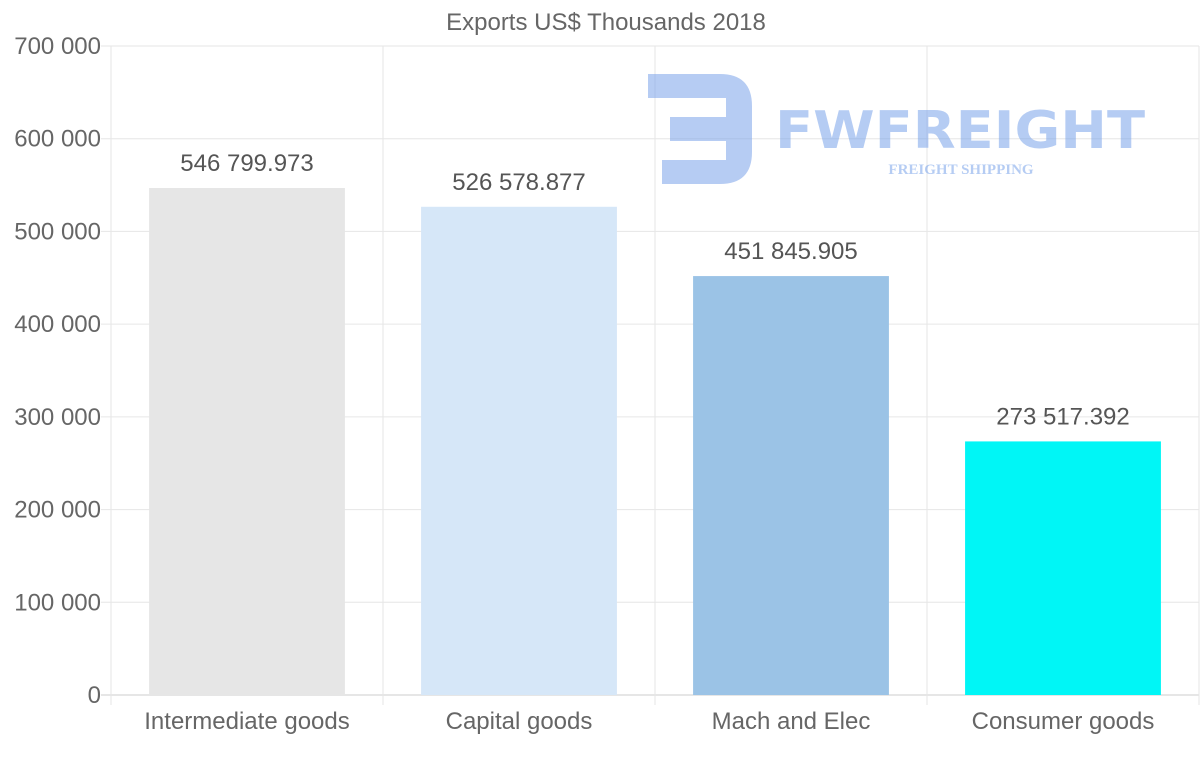 The width and height of the screenshot is (1200, 763). Describe the element at coordinates (791, 721) in the screenshot. I see `x-tick-label: Mach and Elec` at that location.